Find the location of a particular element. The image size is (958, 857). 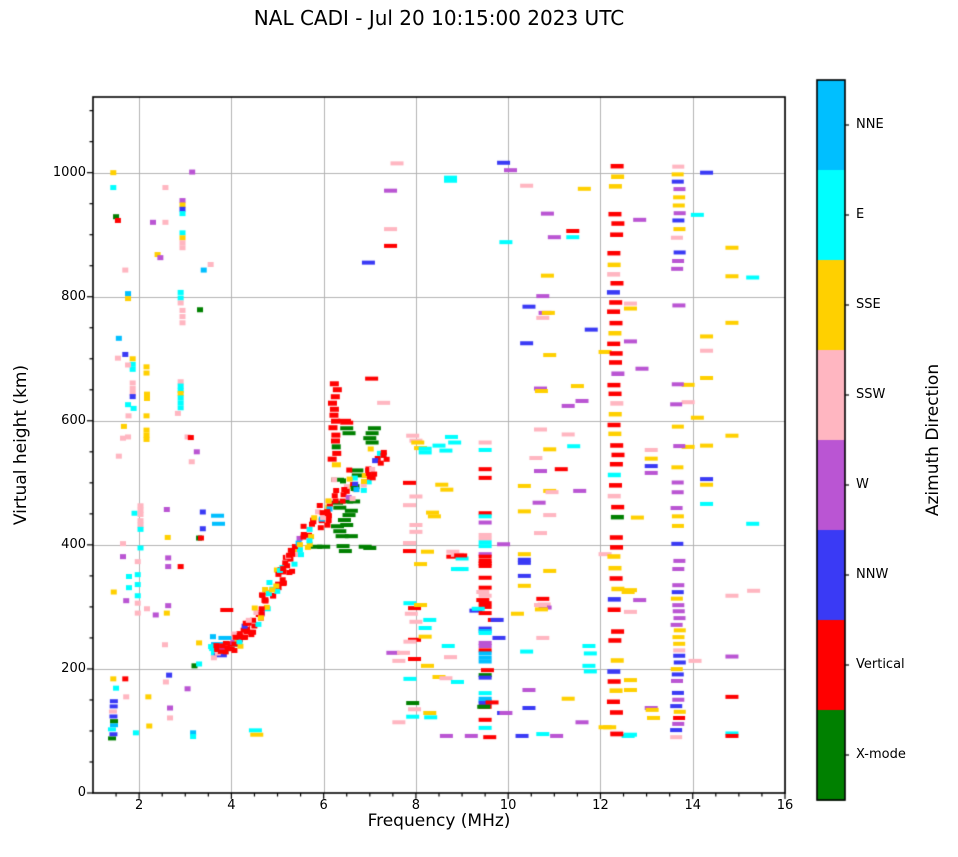

x-tick-label-2: 2 is located at coordinates (139, 805).